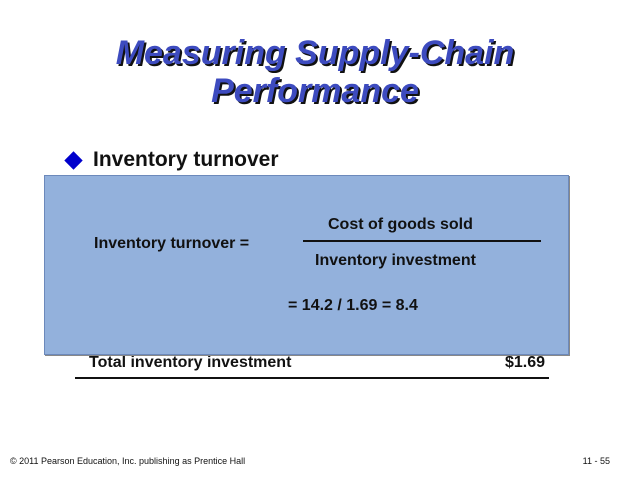  I want to click on bullet-item: Inventory turnover, so click(170, 160).